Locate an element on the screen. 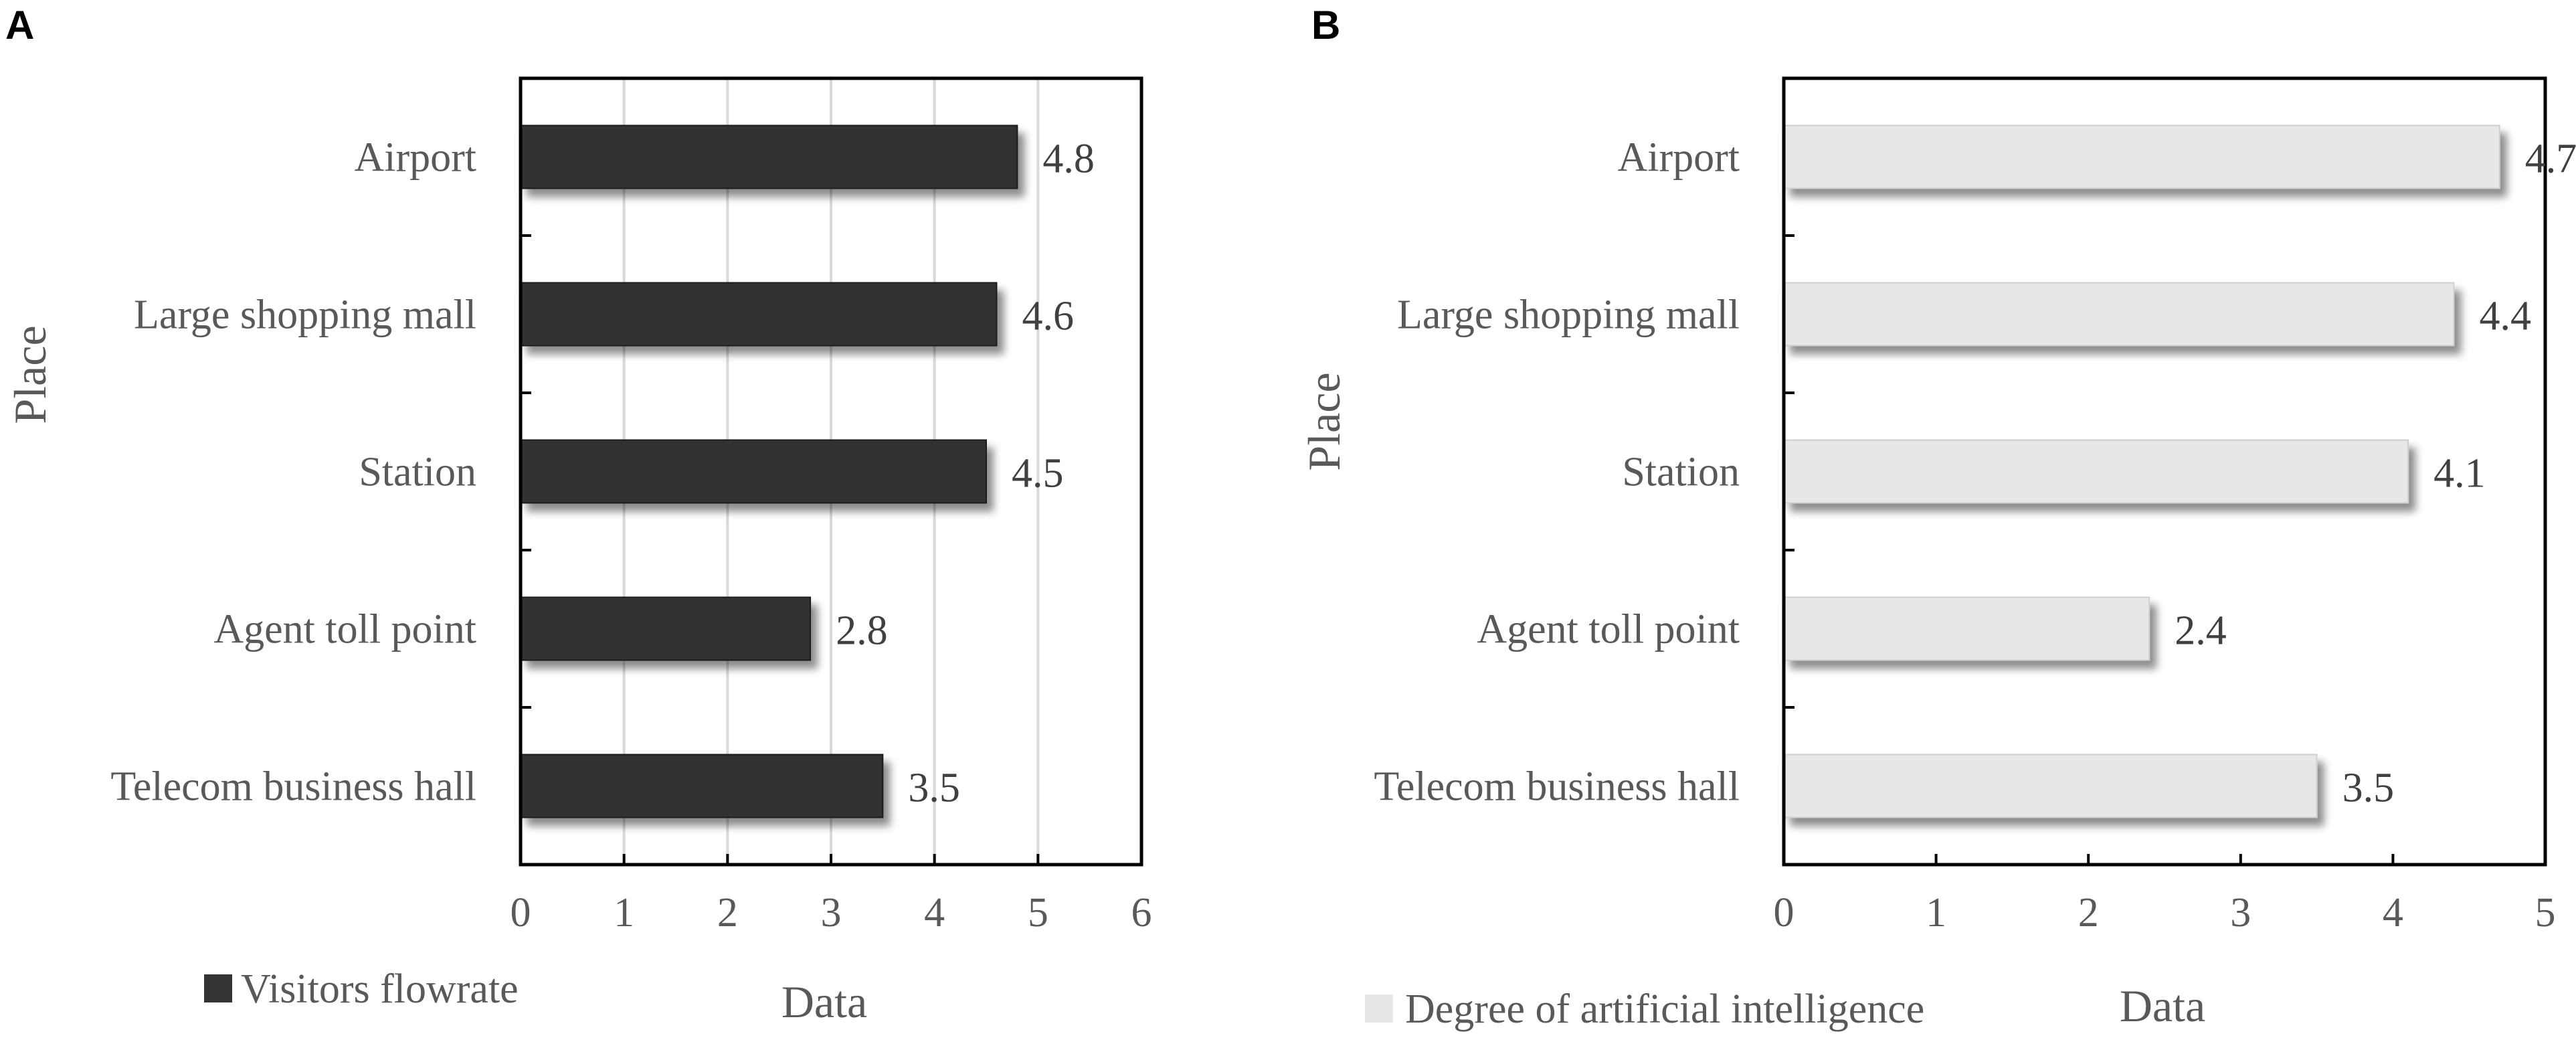  data-label: 4.6 is located at coordinates (1048, 316).